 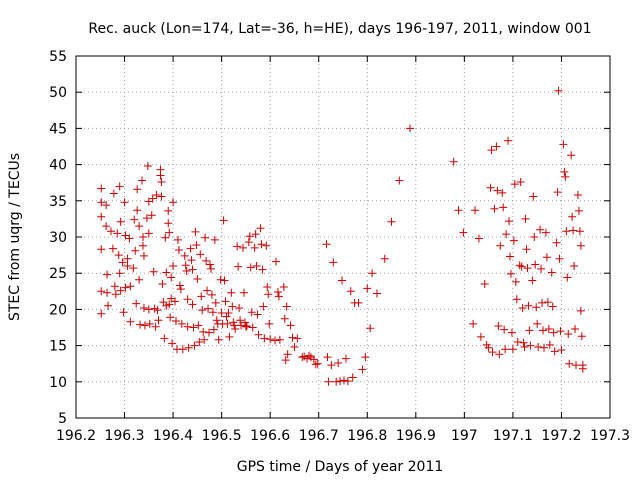 I want to click on y-tick-label: 40, so click(x=58, y=166).